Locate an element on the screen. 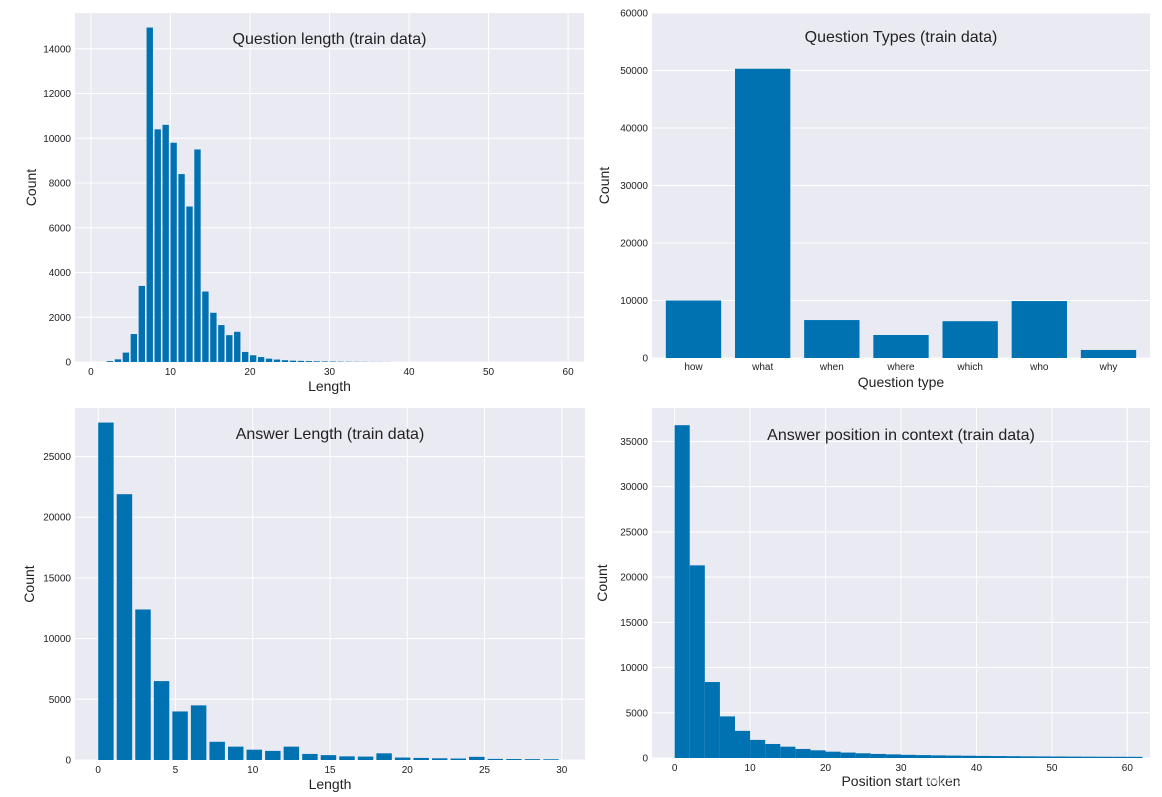  x-tick-label: when is located at coordinates (831, 367).